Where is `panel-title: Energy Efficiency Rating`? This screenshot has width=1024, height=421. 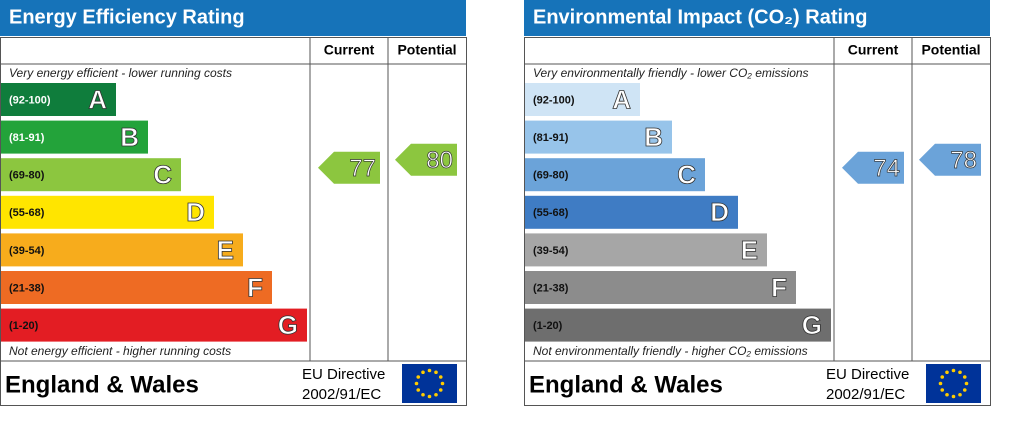 panel-title: Energy Efficiency Rating is located at coordinates (127, 17).